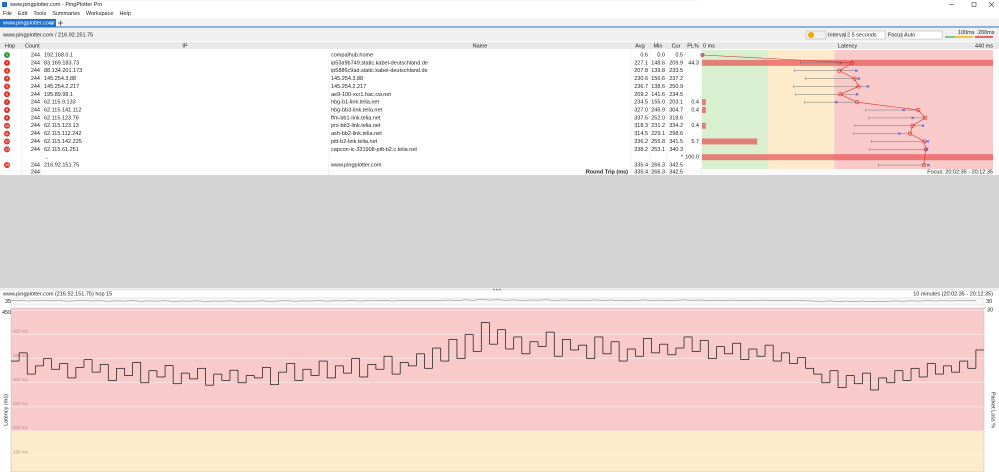 This screenshot has height=472, width=999. I want to click on cell-pl: 44.3, so click(693, 63).